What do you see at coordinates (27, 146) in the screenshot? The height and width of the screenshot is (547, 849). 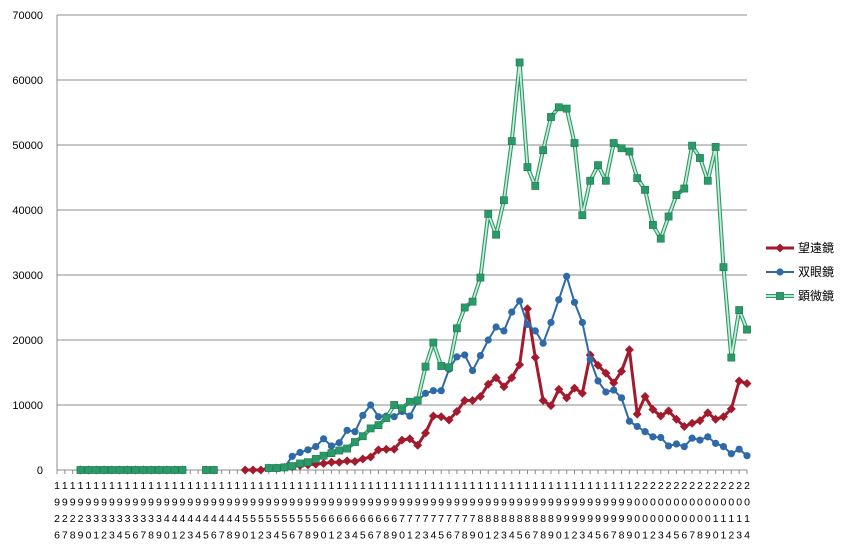 I see `y-tick-label: 50000` at bounding box center [27, 146].